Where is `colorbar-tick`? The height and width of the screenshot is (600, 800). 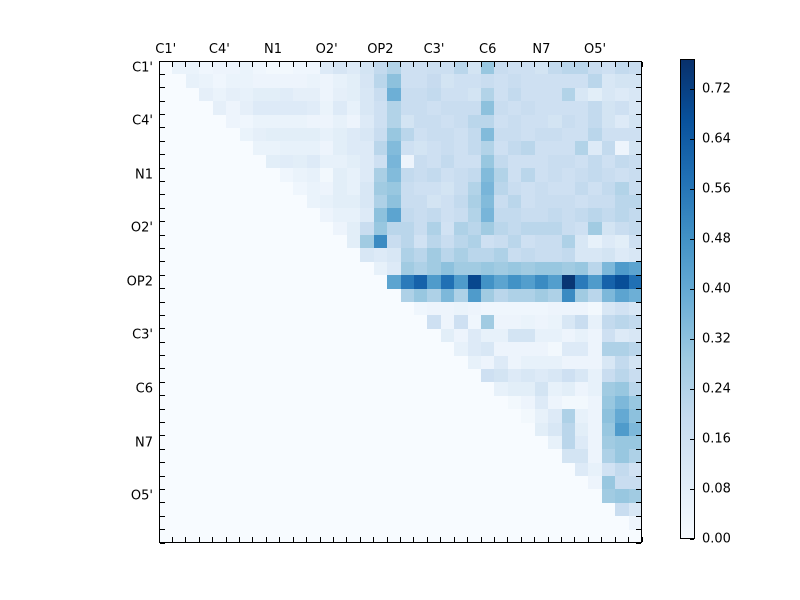 colorbar-tick is located at coordinates (692, 139).